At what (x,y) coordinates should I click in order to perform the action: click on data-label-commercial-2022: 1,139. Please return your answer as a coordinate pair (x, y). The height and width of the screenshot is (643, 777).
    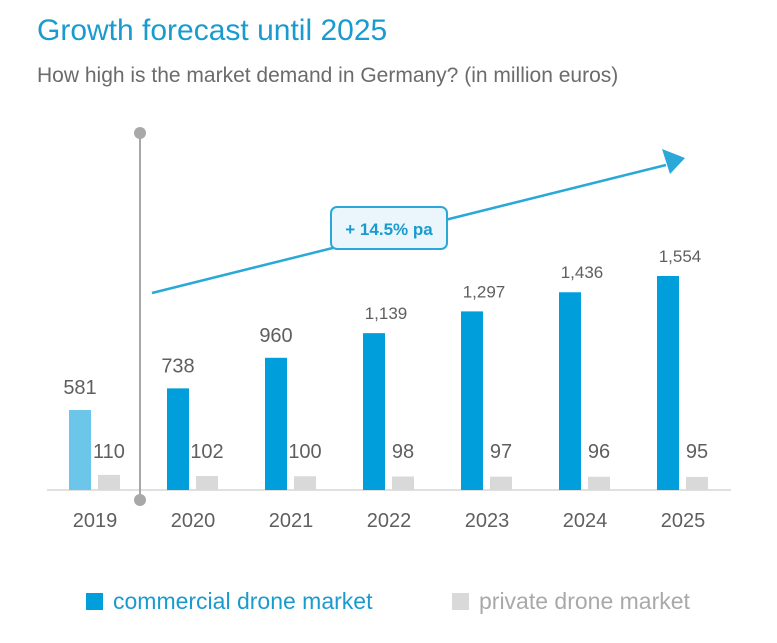
    Looking at the image, I should click on (386, 313).